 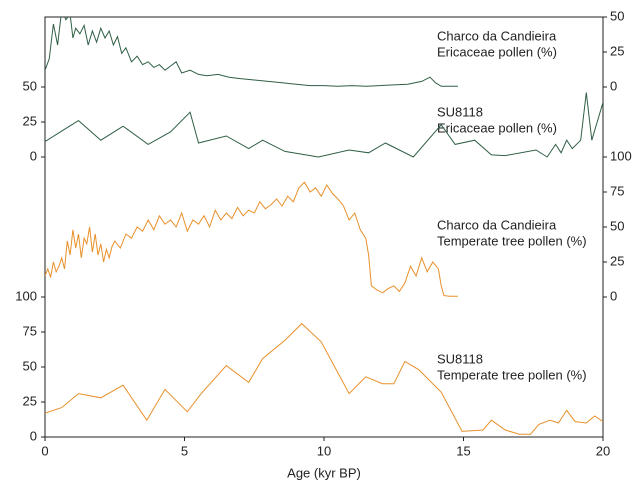 I want to click on x-tick-label: 5, so click(x=184, y=450).